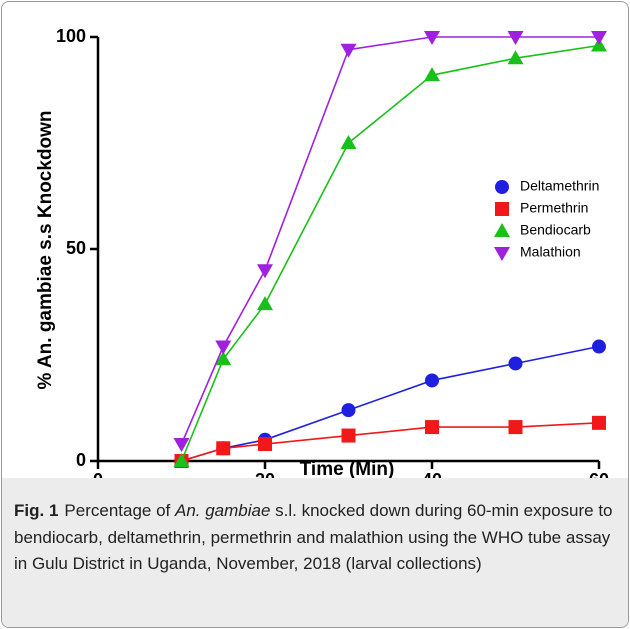  Describe the element at coordinates (559, 186) in the screenshot. I see `legend-label: Deltamethrin` at that location.